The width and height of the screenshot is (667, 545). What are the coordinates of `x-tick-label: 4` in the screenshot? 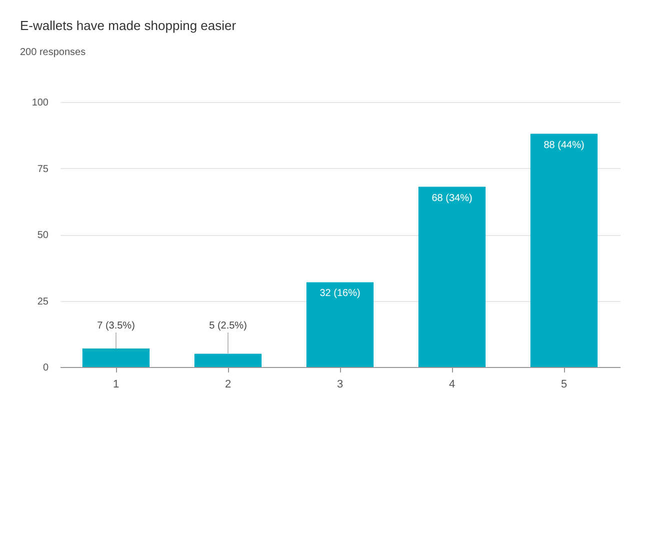 It's located at (452, 384).